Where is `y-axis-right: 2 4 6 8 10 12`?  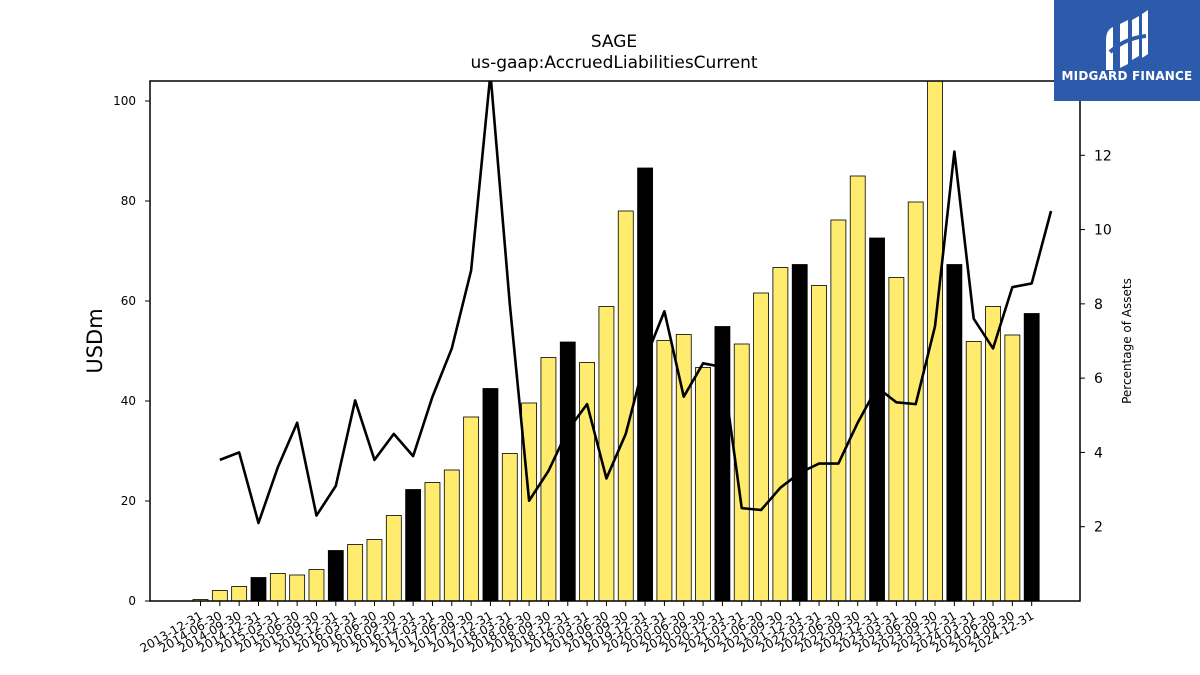
y-axis-right: 2 4 6 8 10 12 is located at coordinates (1096, 342).